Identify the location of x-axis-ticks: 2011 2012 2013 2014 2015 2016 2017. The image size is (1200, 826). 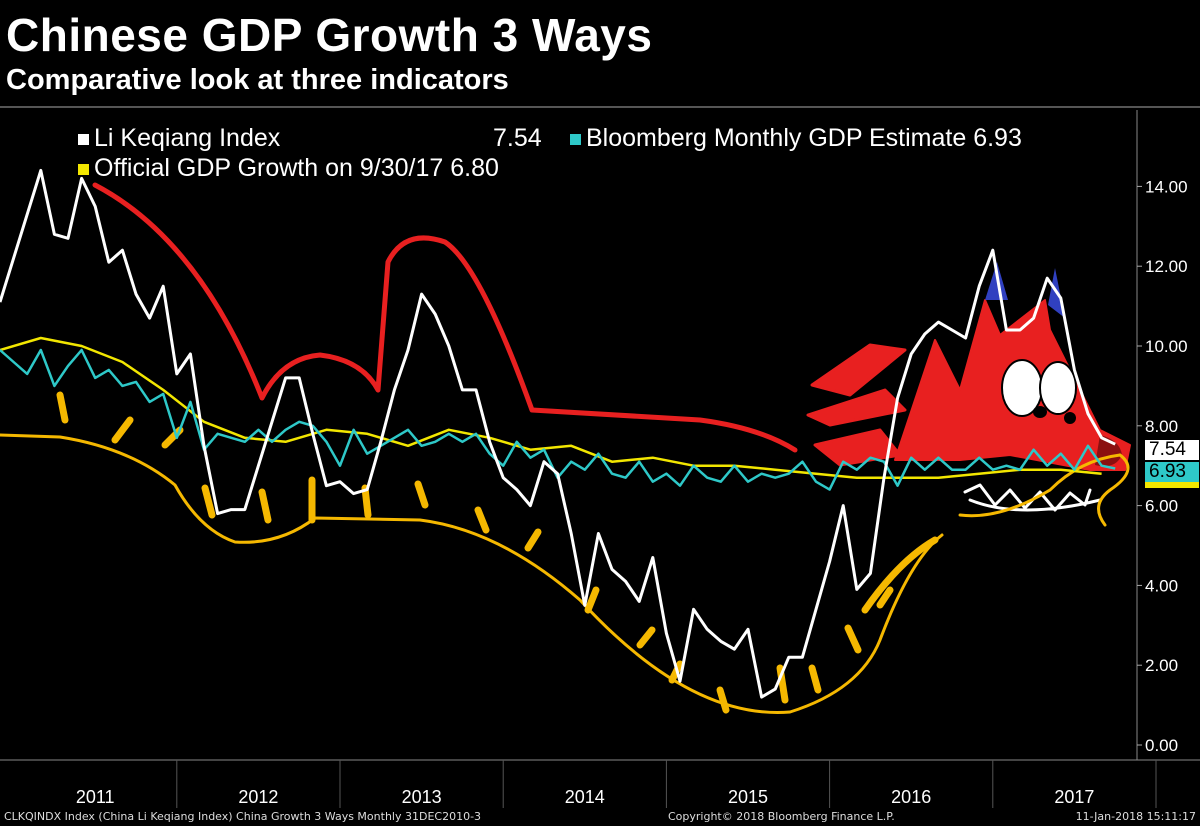
(616, 784).